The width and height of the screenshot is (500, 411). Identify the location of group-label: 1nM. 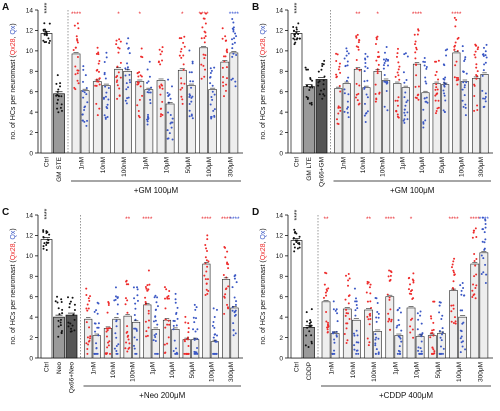
(343, 163).